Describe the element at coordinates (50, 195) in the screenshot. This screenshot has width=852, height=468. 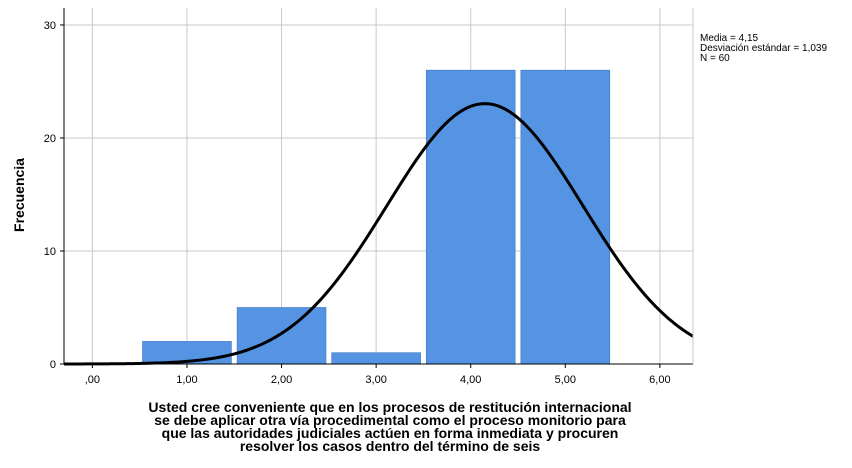
I see `y-tick-labels: 0 10 20 30` at that location.